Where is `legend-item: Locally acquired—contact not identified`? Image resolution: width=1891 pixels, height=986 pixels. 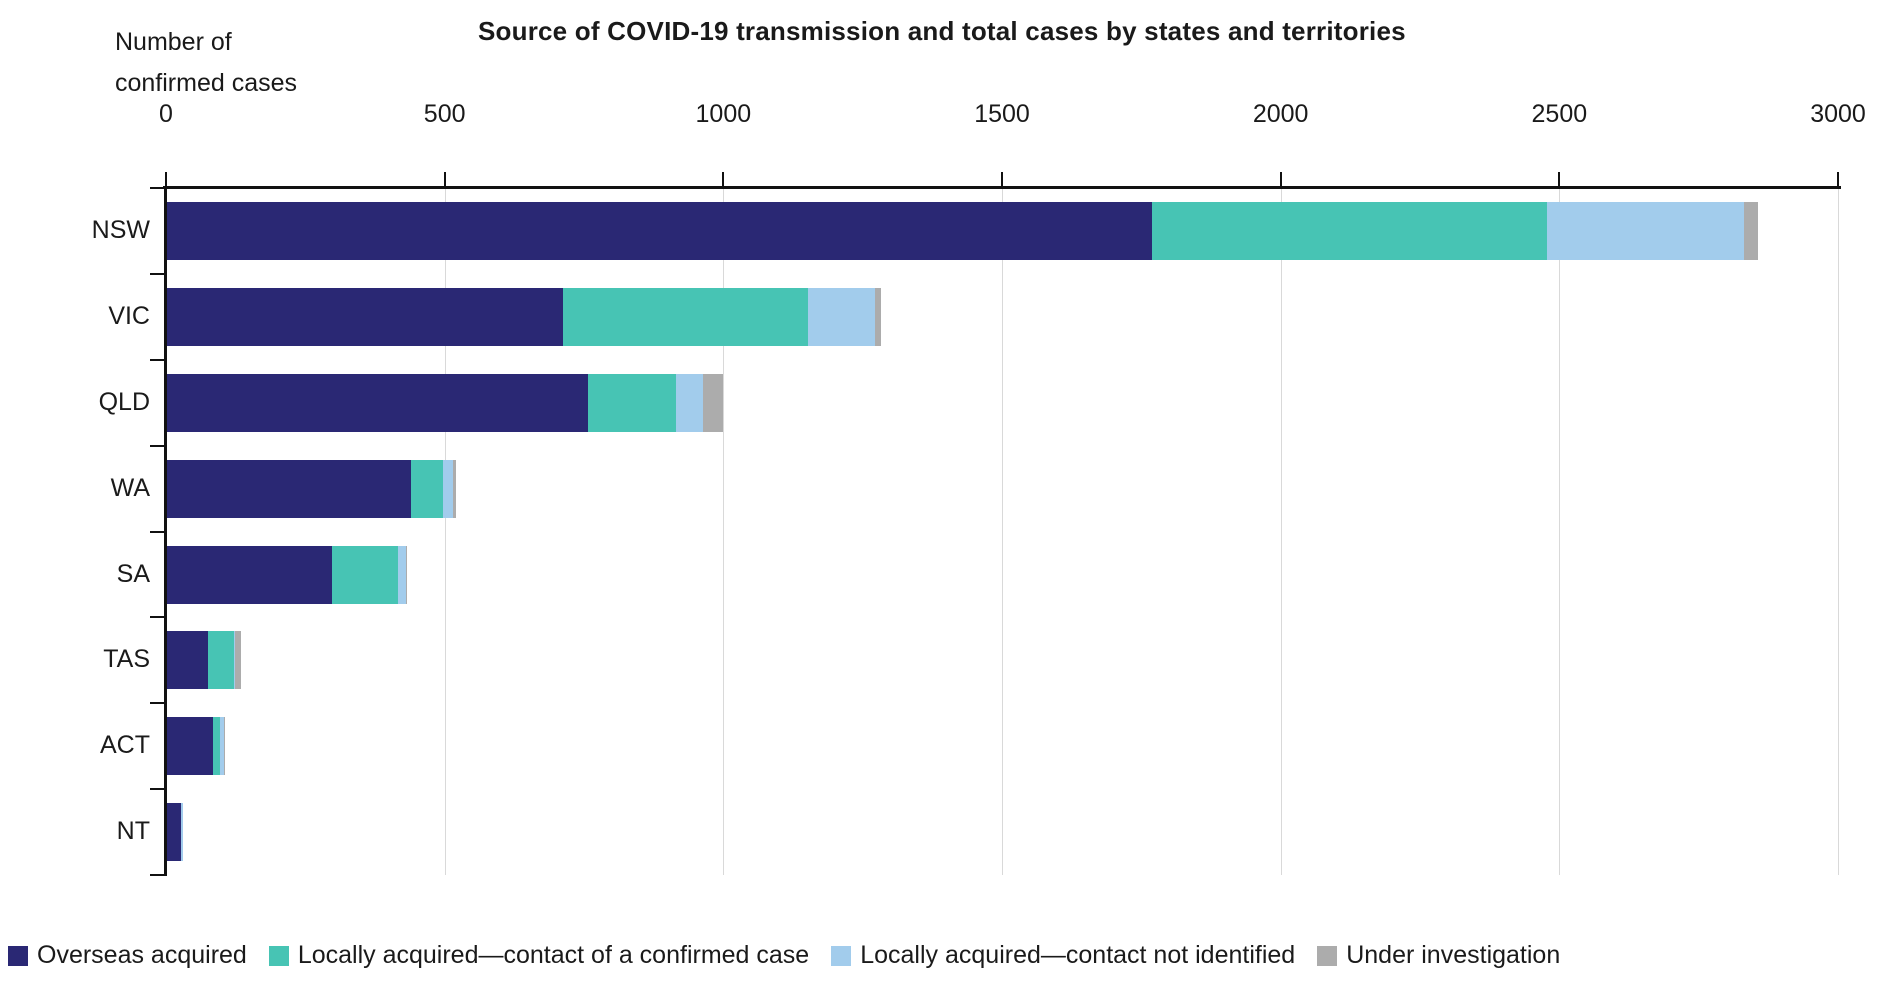
legend-item: Locally acquired—contact not identified is located at coordinates (1063, 955).